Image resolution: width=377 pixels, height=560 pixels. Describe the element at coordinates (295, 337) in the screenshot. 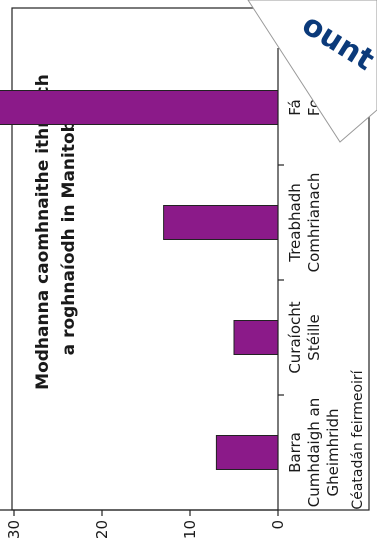

I see `category-label-line: Curaíocht` at that location.